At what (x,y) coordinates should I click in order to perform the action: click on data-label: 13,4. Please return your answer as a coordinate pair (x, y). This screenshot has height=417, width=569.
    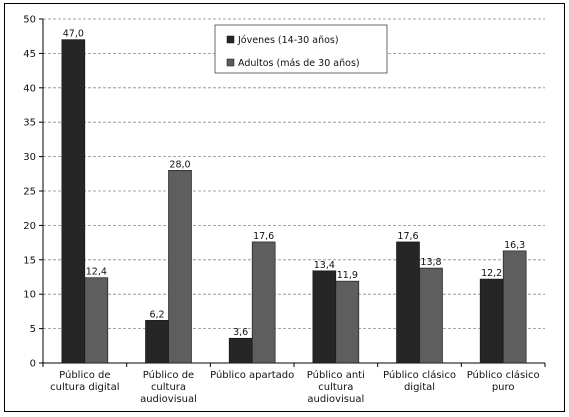
    Looking at the image, I should click on (324, 265).